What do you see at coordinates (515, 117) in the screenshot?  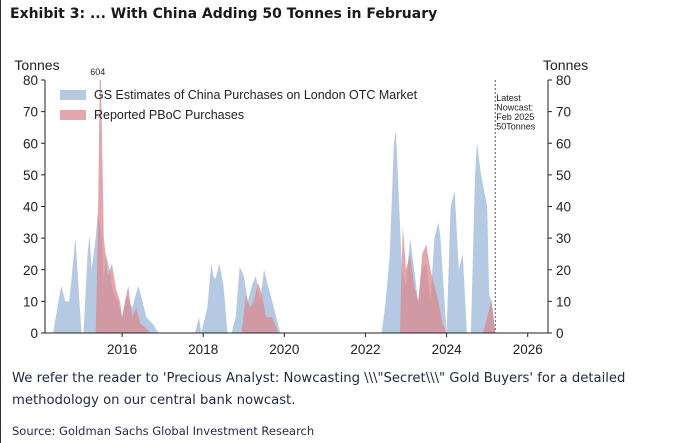 I see `nowcast-annotation-line: Feb 2025` at bounding box center [515, 117].